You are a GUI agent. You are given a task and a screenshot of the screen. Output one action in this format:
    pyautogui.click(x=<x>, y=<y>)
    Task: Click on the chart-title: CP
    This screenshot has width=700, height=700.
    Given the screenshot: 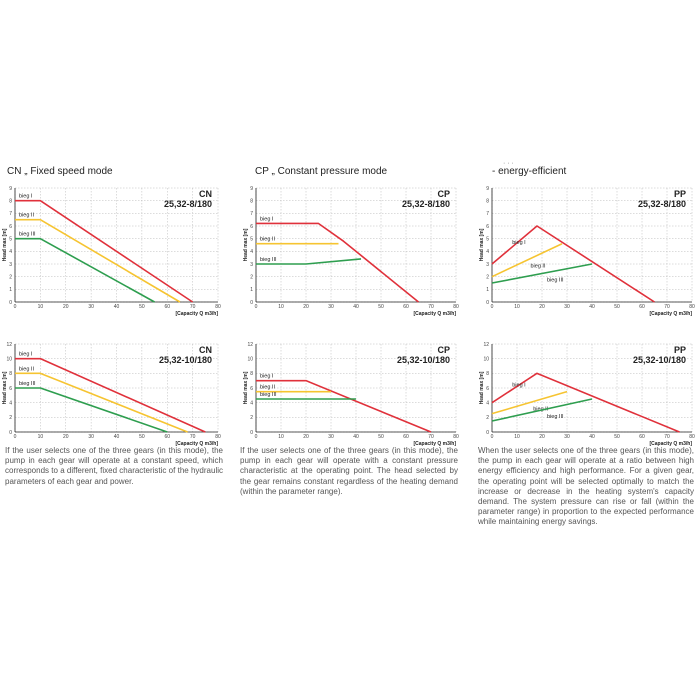 What is the action you would take?
    pyautogui.click(x=443, y=350)
    